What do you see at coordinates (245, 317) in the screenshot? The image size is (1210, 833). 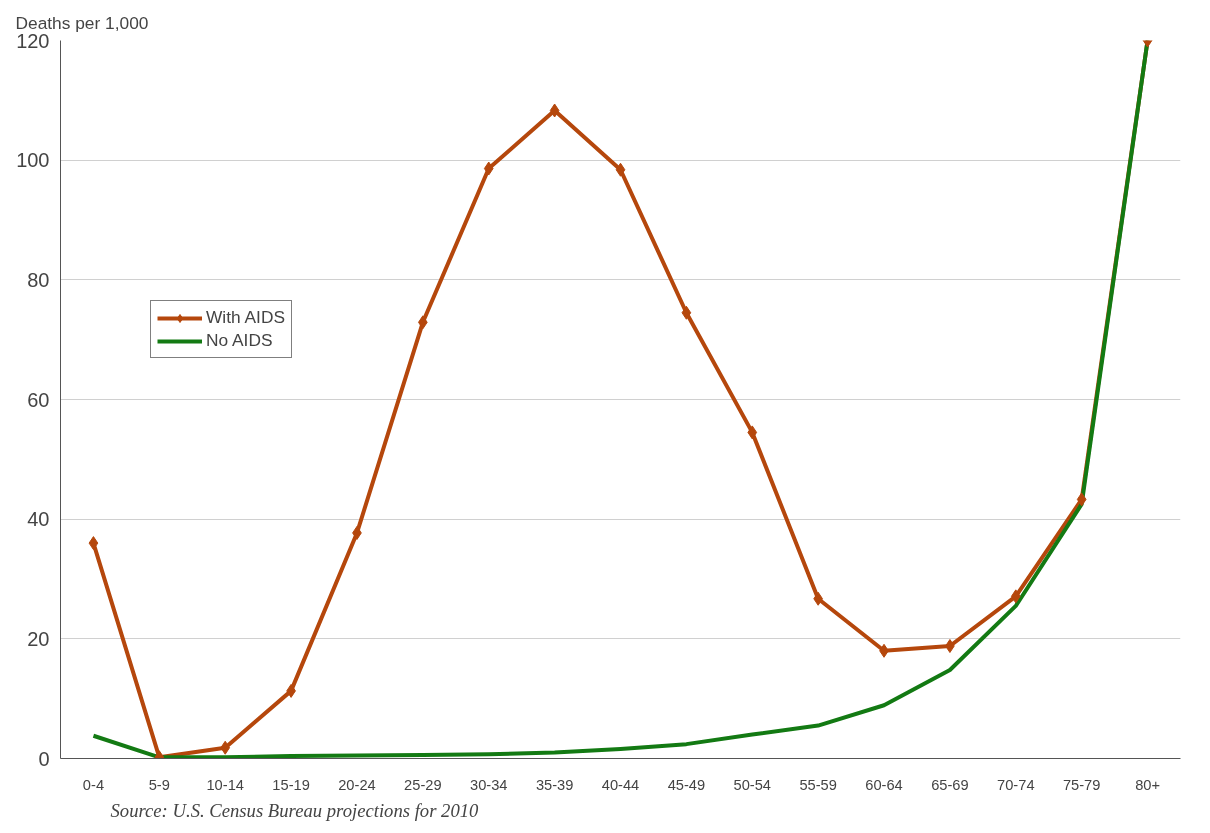 I see `legend-label: With AIDS` at bounding box center [245, 317].